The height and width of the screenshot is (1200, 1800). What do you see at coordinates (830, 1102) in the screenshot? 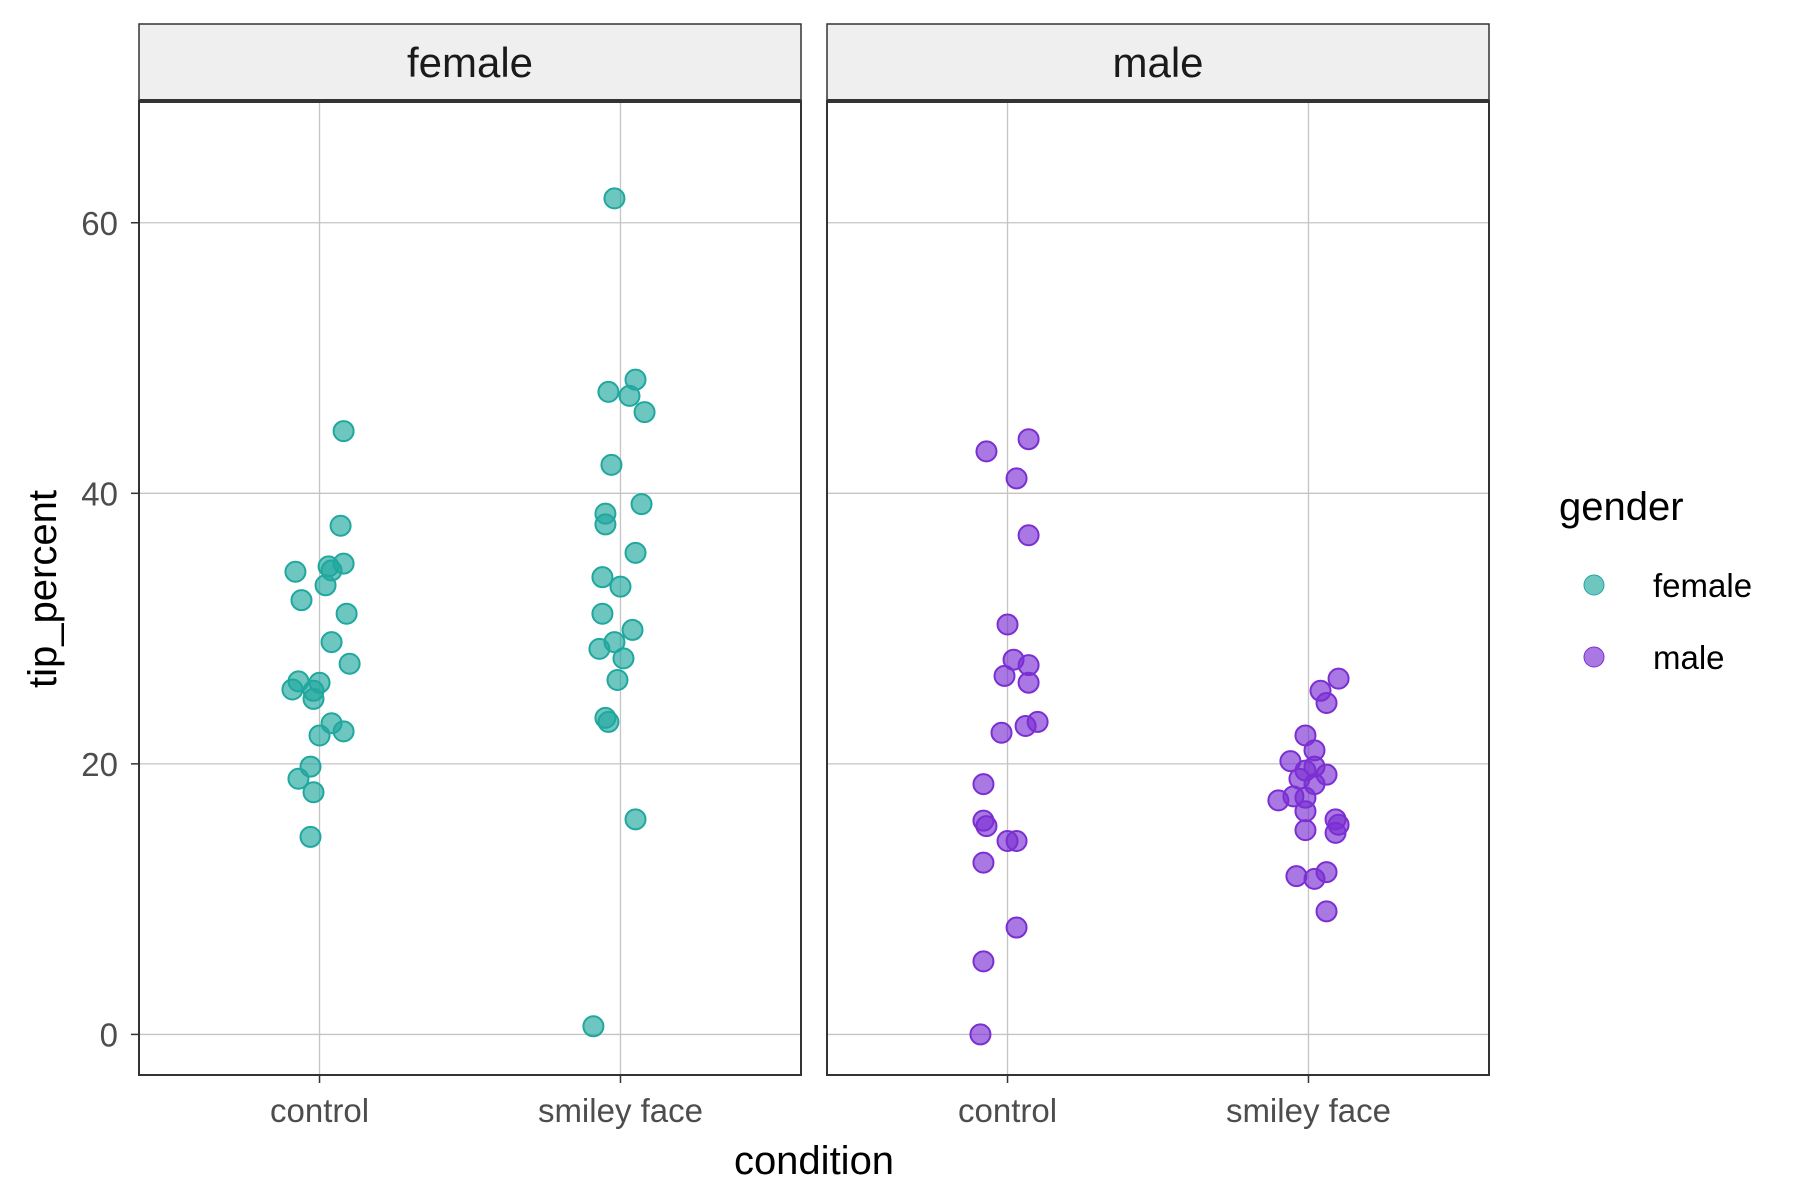
I see `x-axis: control smiley face control smiley face` at bounding box center [830, 1102].